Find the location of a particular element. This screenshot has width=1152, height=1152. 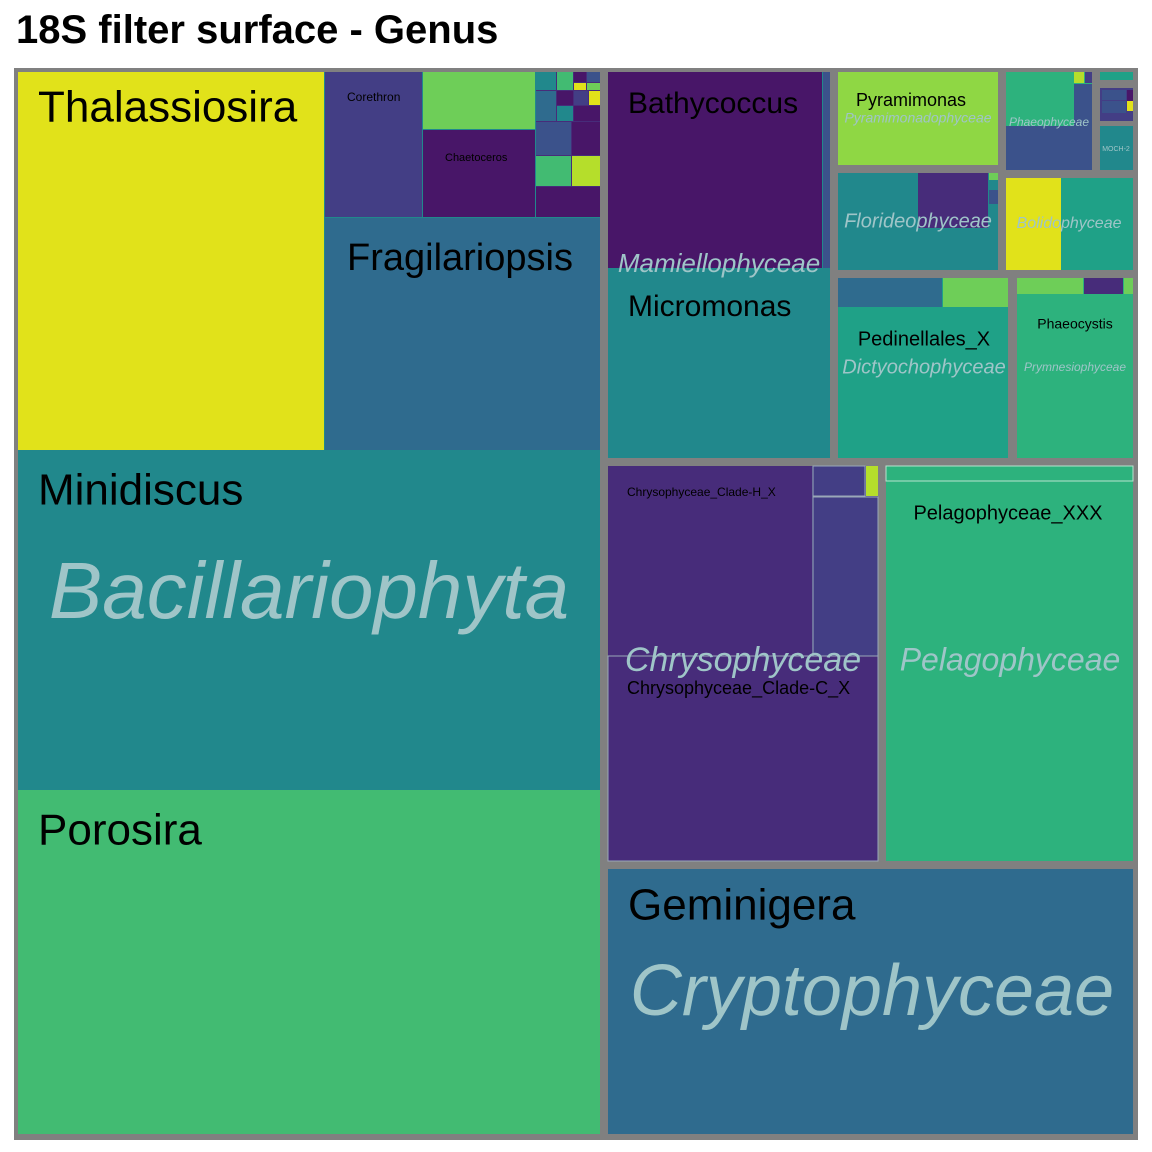

genus-pedinellales-x is located at coordinates (923, 368).